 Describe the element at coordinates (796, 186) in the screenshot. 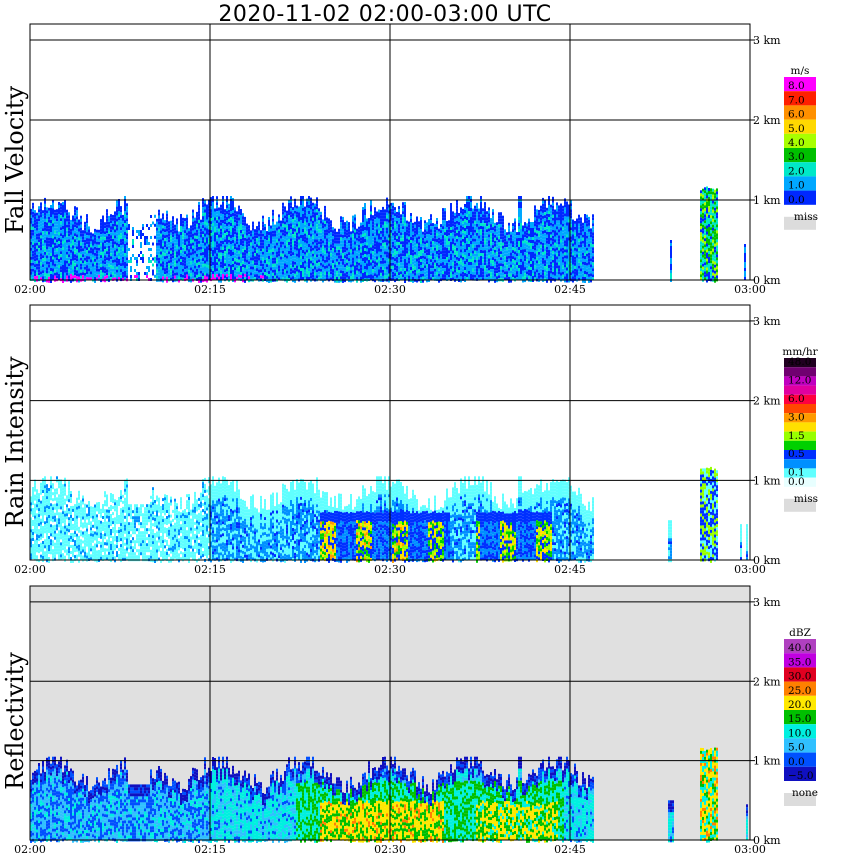

I see `colorbar-label: 1.0` at that location.